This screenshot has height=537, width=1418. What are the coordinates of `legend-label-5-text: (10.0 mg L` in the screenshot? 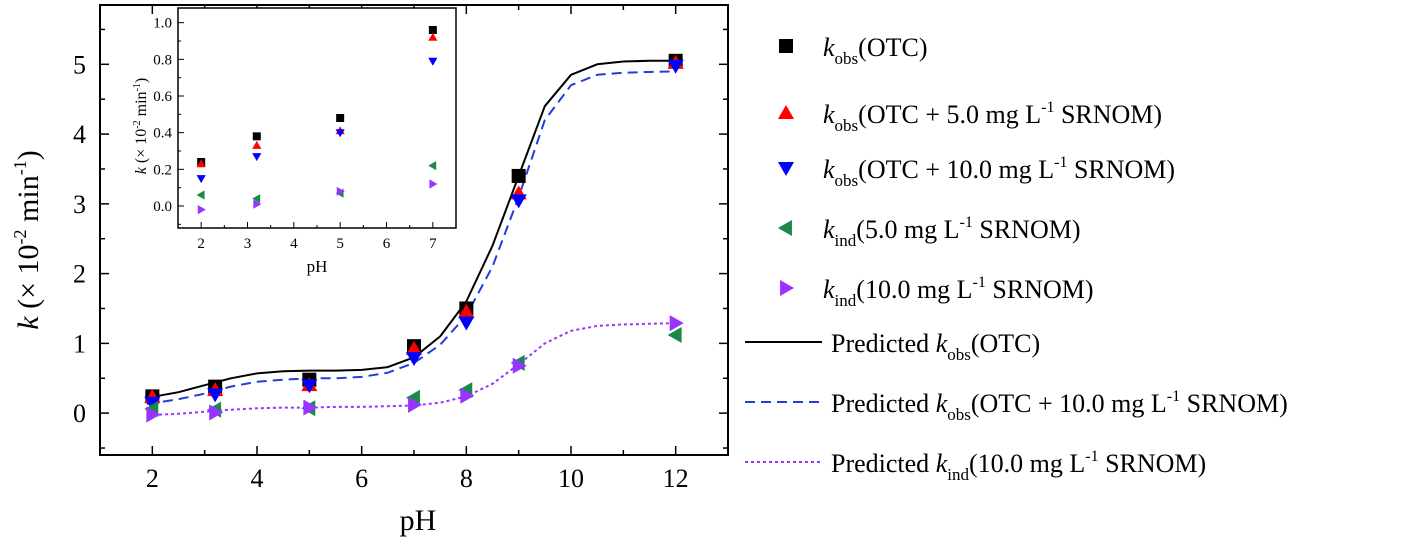 It's located at (914, 289).